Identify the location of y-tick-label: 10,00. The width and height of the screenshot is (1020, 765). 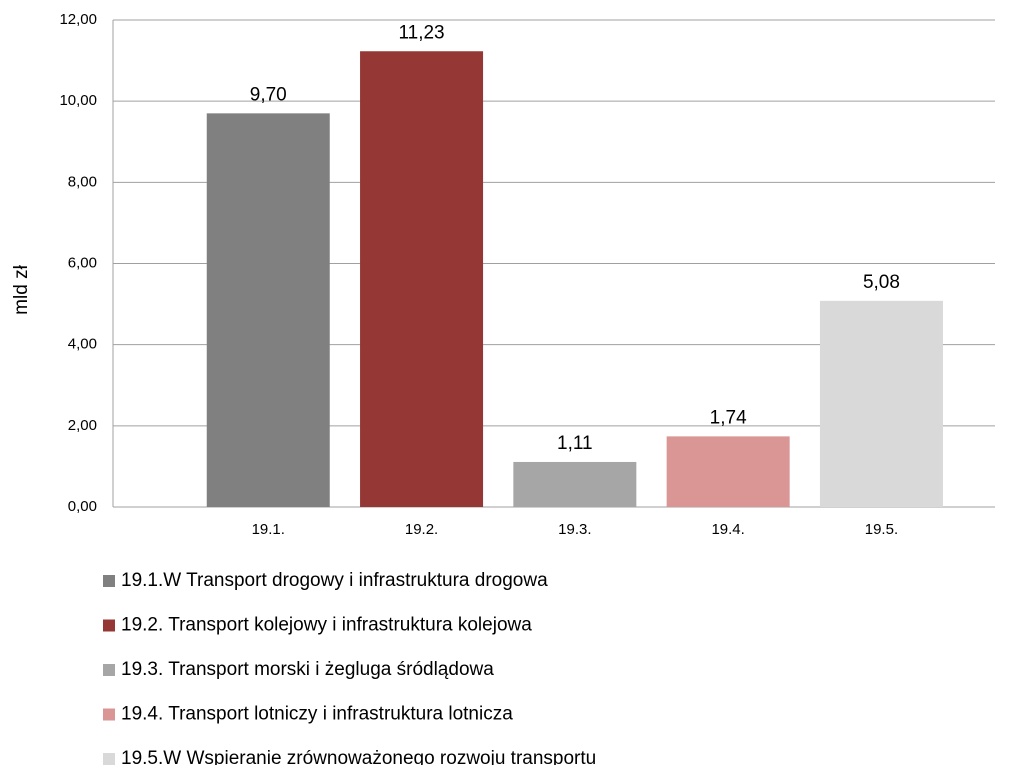
(78, 100).